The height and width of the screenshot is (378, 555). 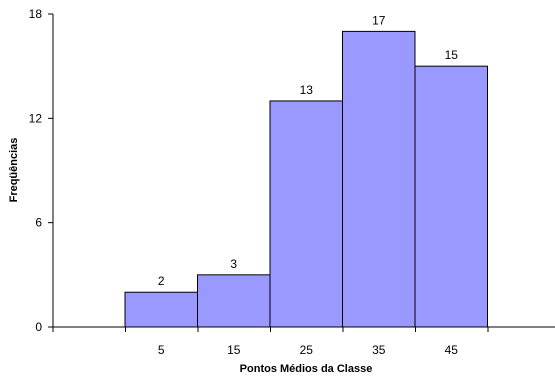 What do you see at coordinates (306, 369) in the screenshot?
I see `x-axis-title: Pontos Médios da Classe` at bounding box center [306, 369].